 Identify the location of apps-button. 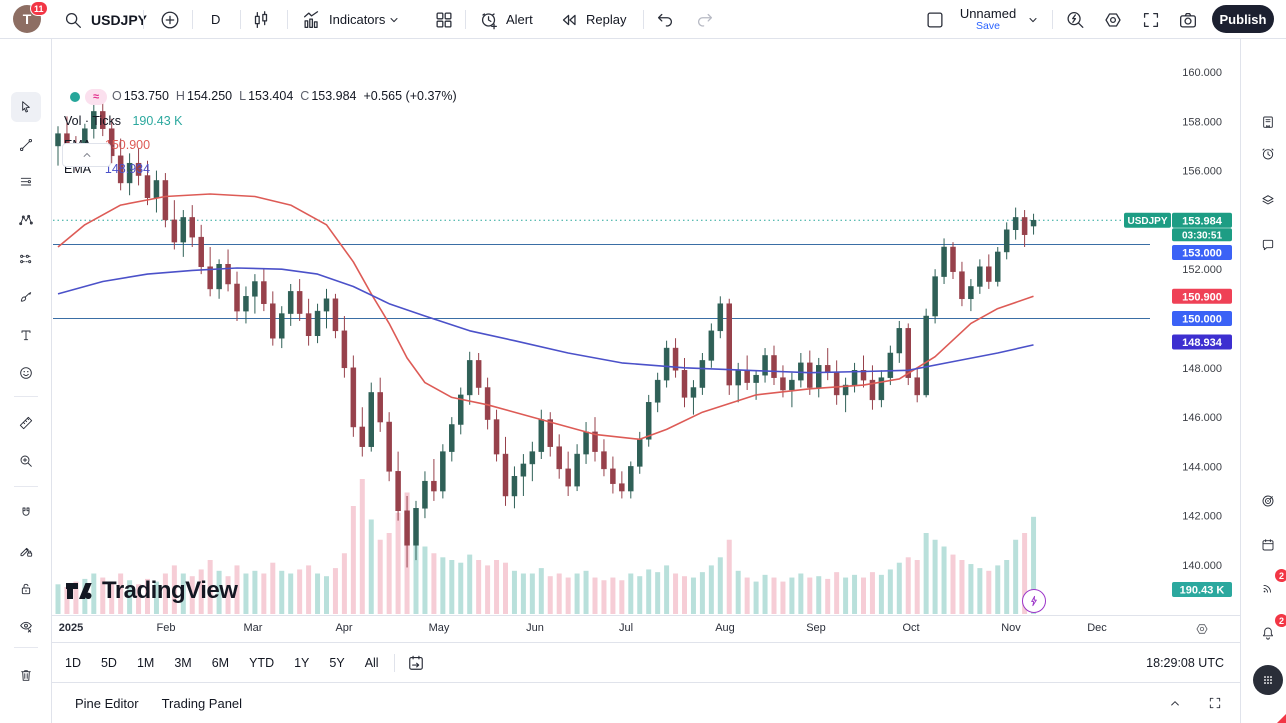
(1268, 680).